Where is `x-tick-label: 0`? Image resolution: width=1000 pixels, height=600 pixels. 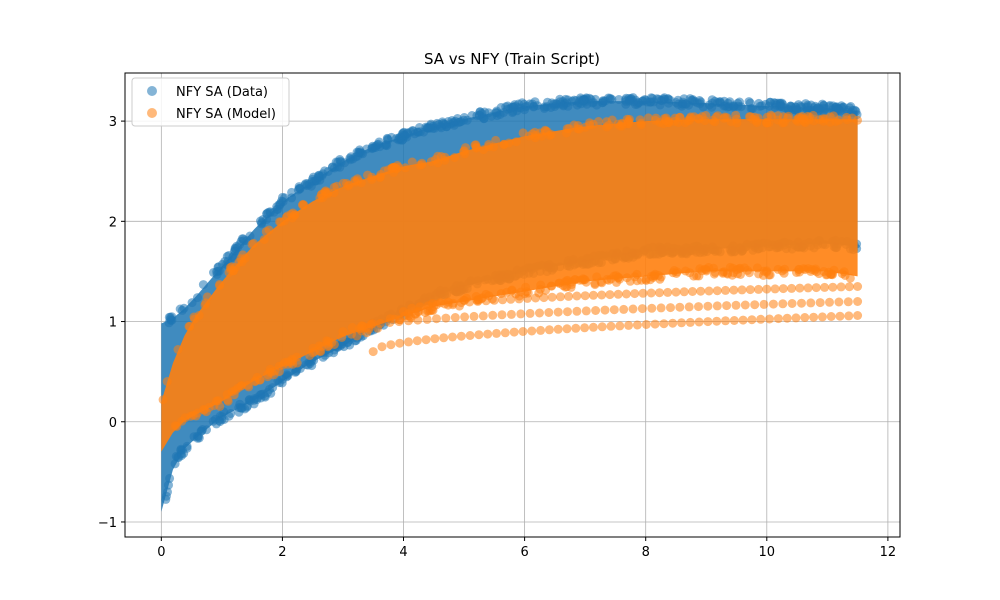
x-tick-label: 0 is located at coordinates (161, 552).